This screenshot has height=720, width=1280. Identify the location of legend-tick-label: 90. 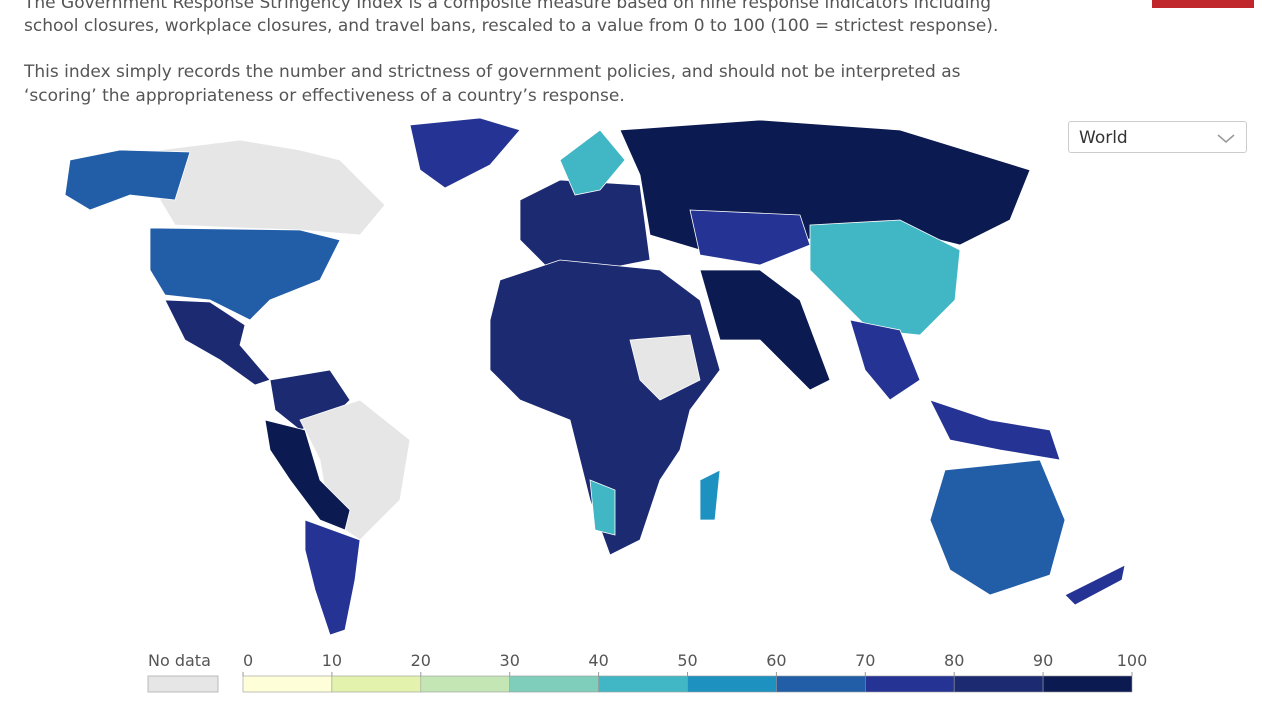
(1043, 660).